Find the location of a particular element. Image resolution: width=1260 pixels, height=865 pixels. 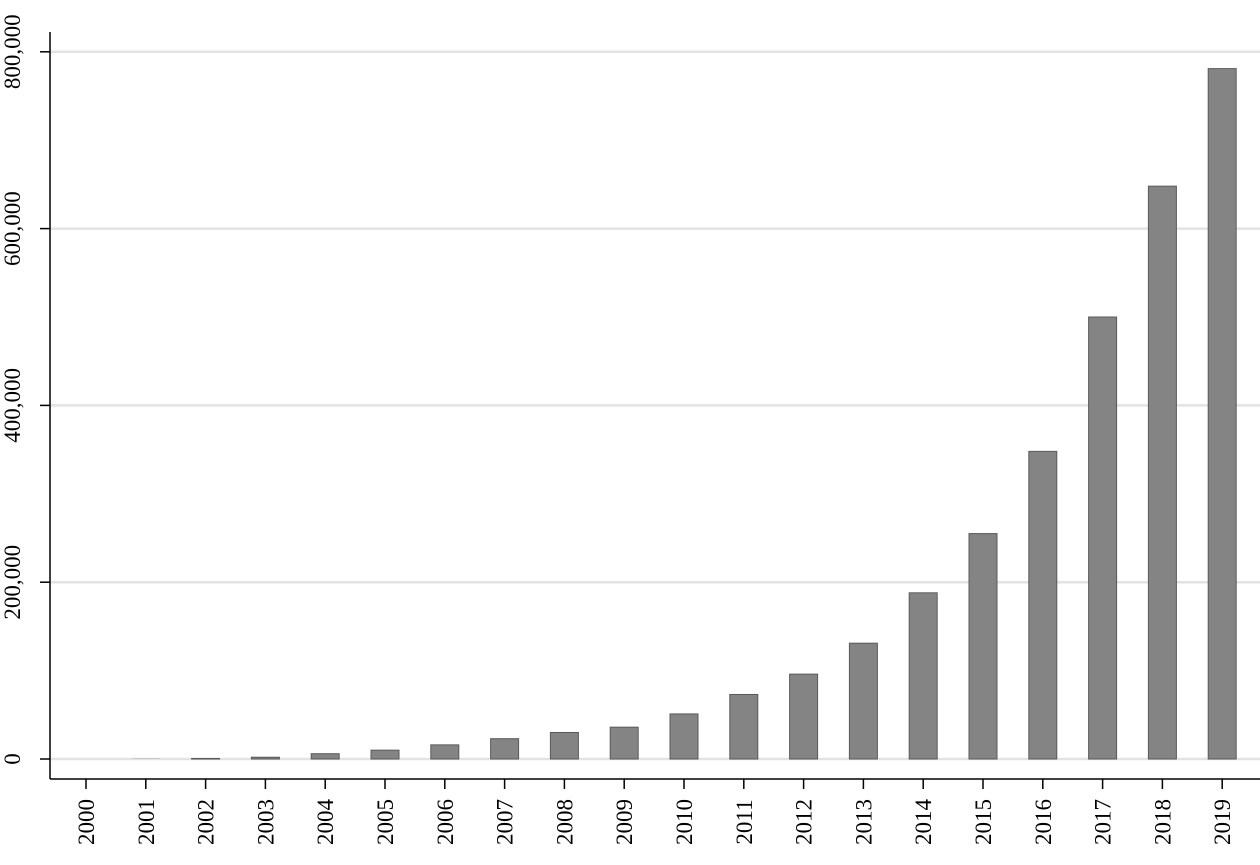

bar-2017 is located at coordinates (1103, 538).